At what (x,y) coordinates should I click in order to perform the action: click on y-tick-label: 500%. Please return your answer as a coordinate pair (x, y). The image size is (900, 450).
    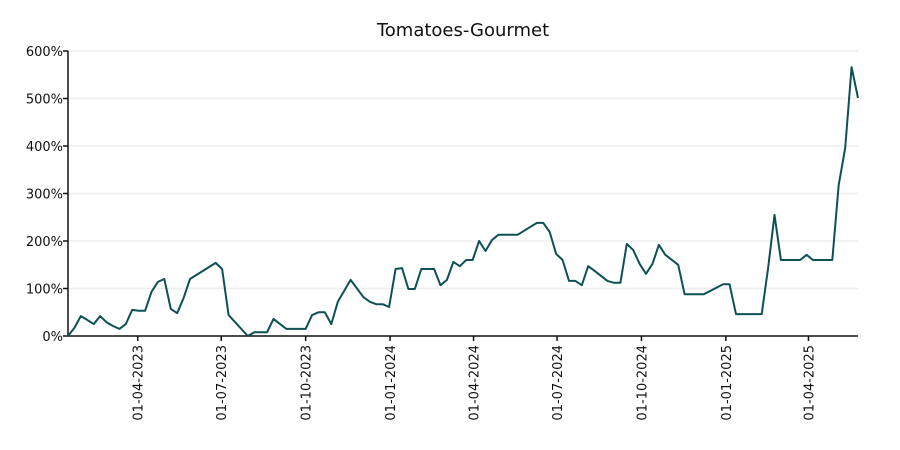
    Looking at the image, I should click on (44, 100).